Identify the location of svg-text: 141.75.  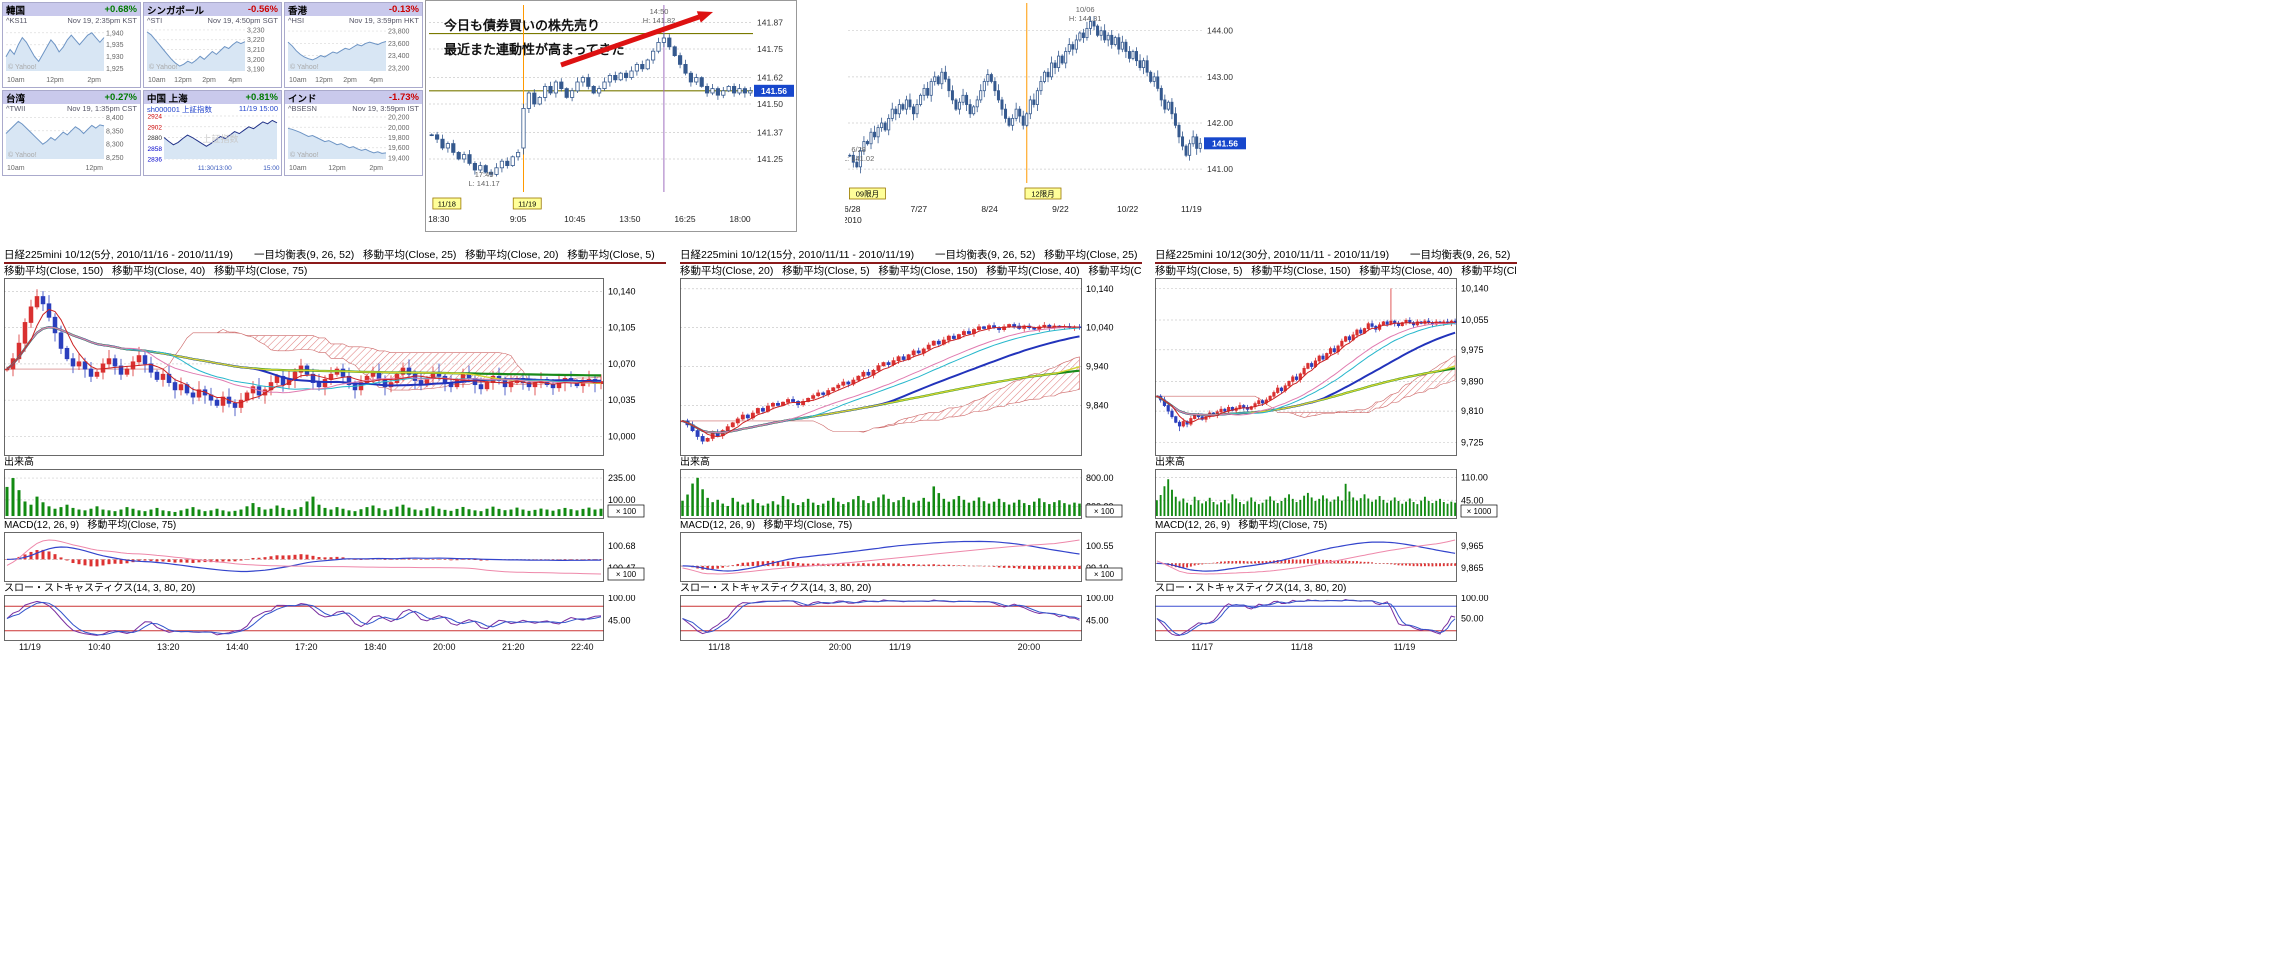
(770, 49).